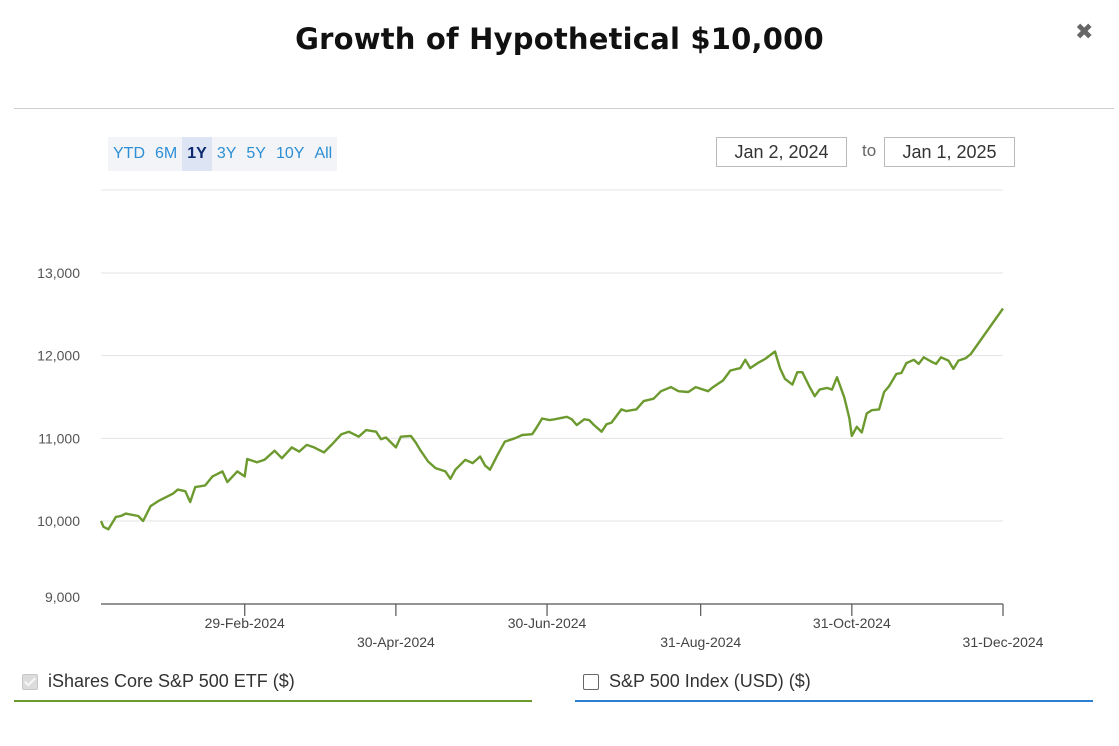 The height and width of the screenshot is (746, 1119). Describe the element at coordinates (30, 682) in the screenshot. I see `etf-checkbox` at that location.